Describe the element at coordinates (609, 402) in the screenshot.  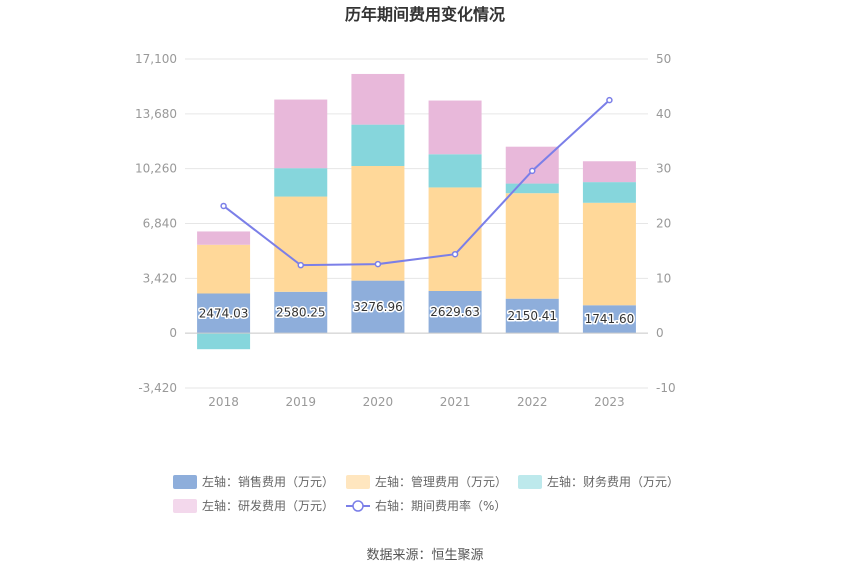
I see `x-tick-label: 2023` at that location.